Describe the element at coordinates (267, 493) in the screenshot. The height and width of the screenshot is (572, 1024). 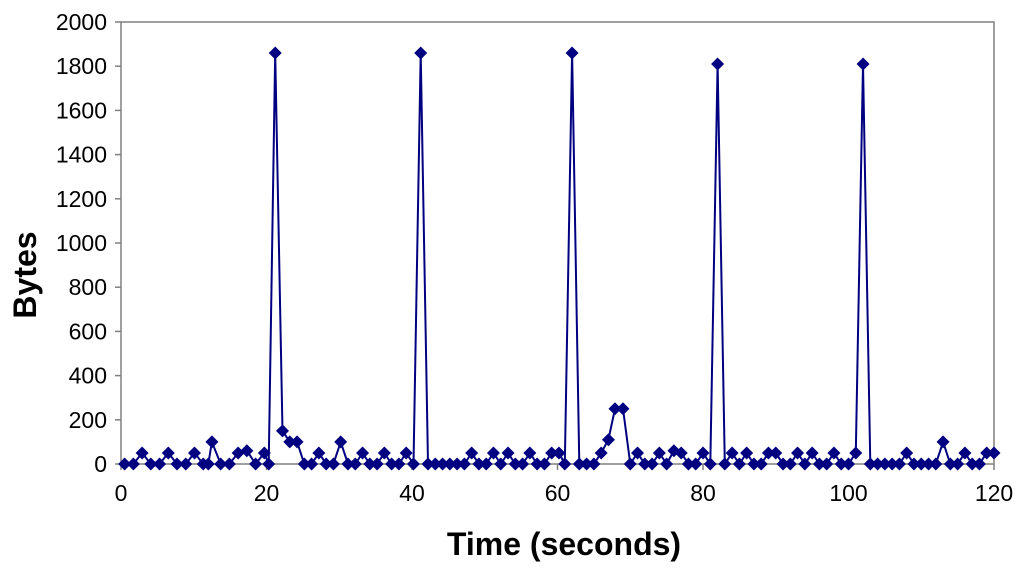
I see `x-tick-label: 20` at that location.